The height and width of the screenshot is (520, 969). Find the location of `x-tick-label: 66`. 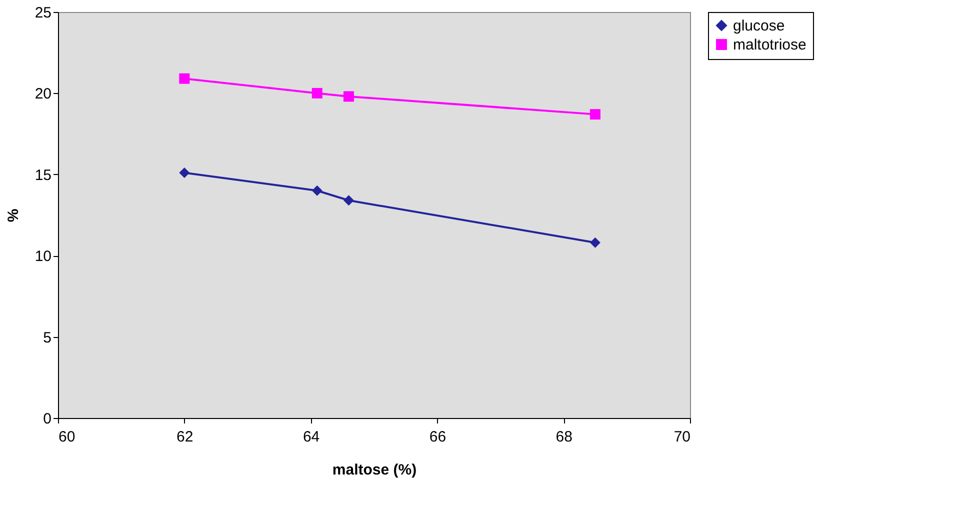

x-tick-label: 66 is located at coordinates (437, 437).